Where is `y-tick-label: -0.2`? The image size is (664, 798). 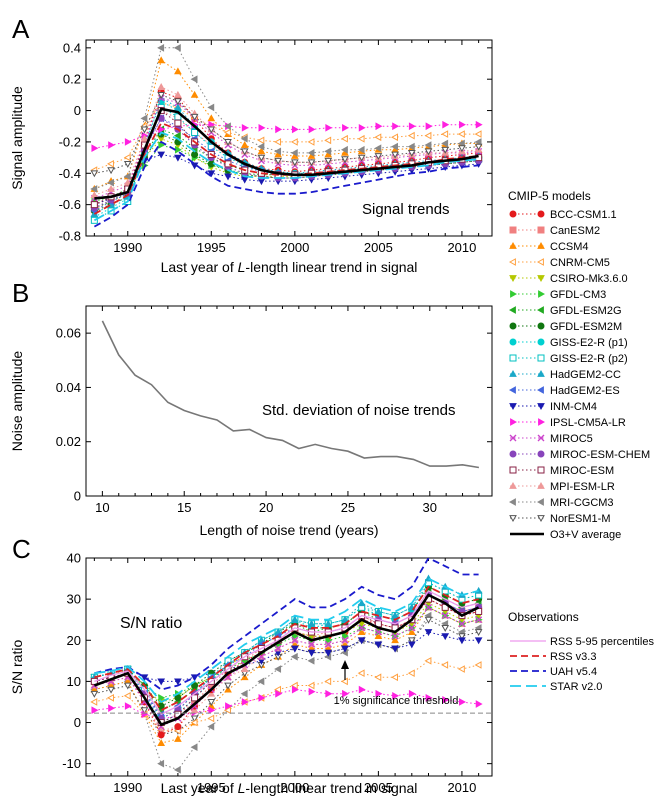 y-tick-label: -0.2 is located at coordinates (70, 141).